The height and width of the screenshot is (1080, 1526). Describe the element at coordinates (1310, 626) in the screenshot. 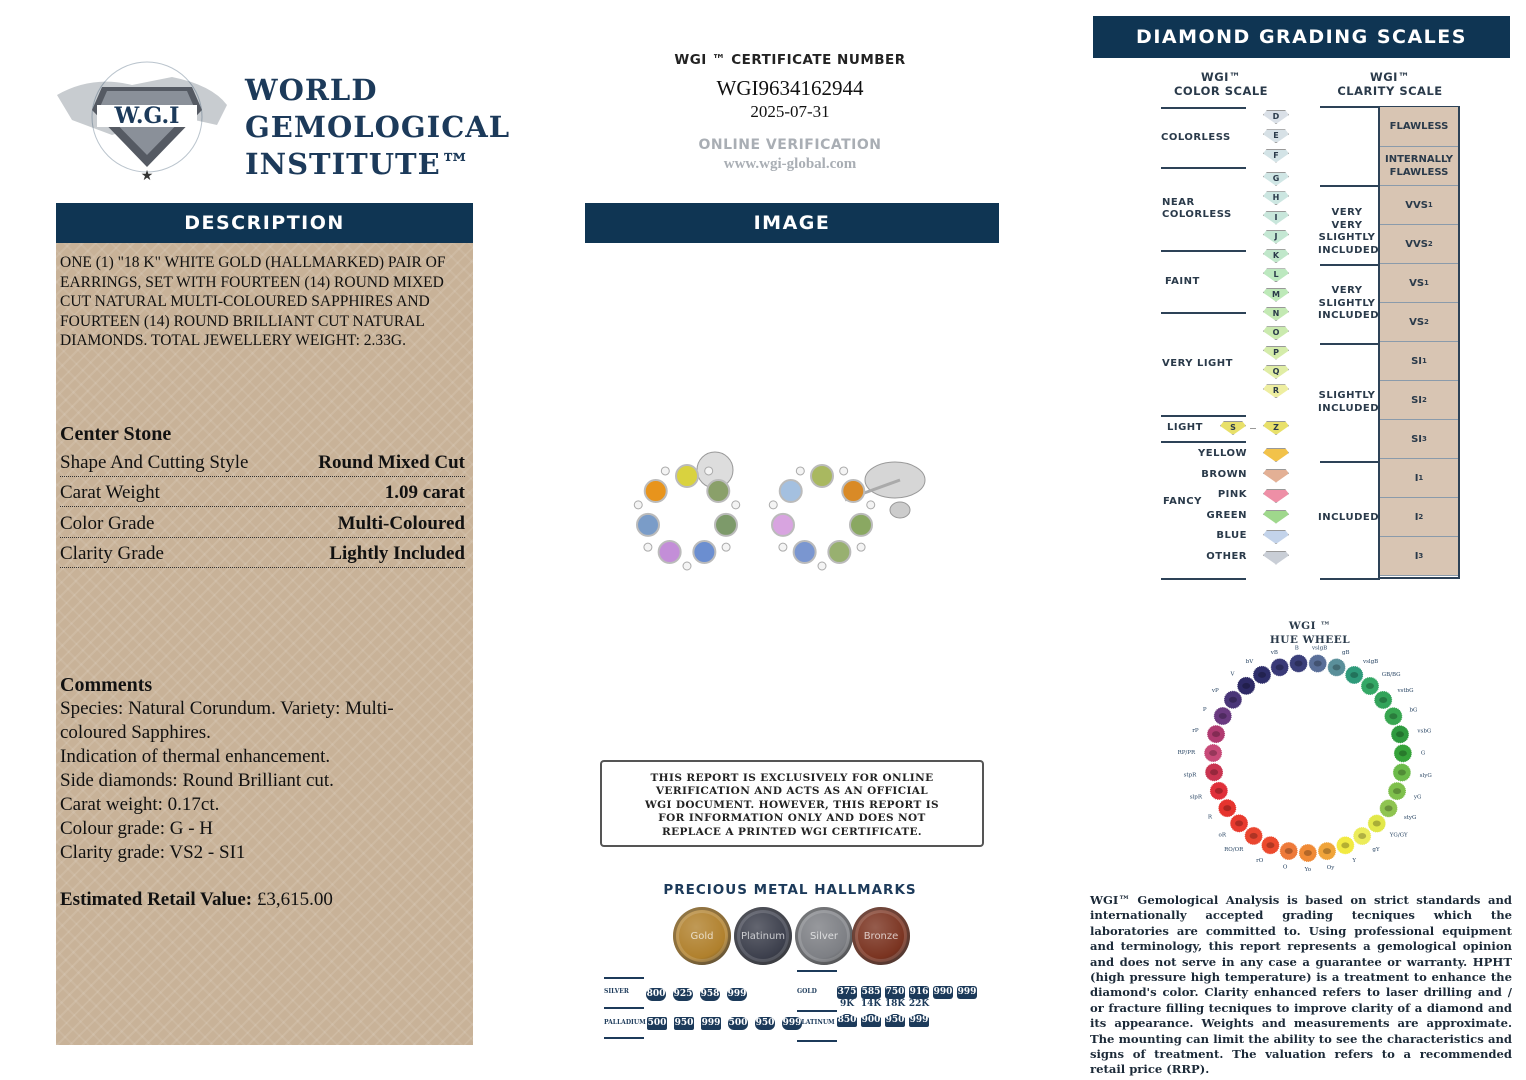

I see `hue-wheel-title-1: WGI ™` at that location.